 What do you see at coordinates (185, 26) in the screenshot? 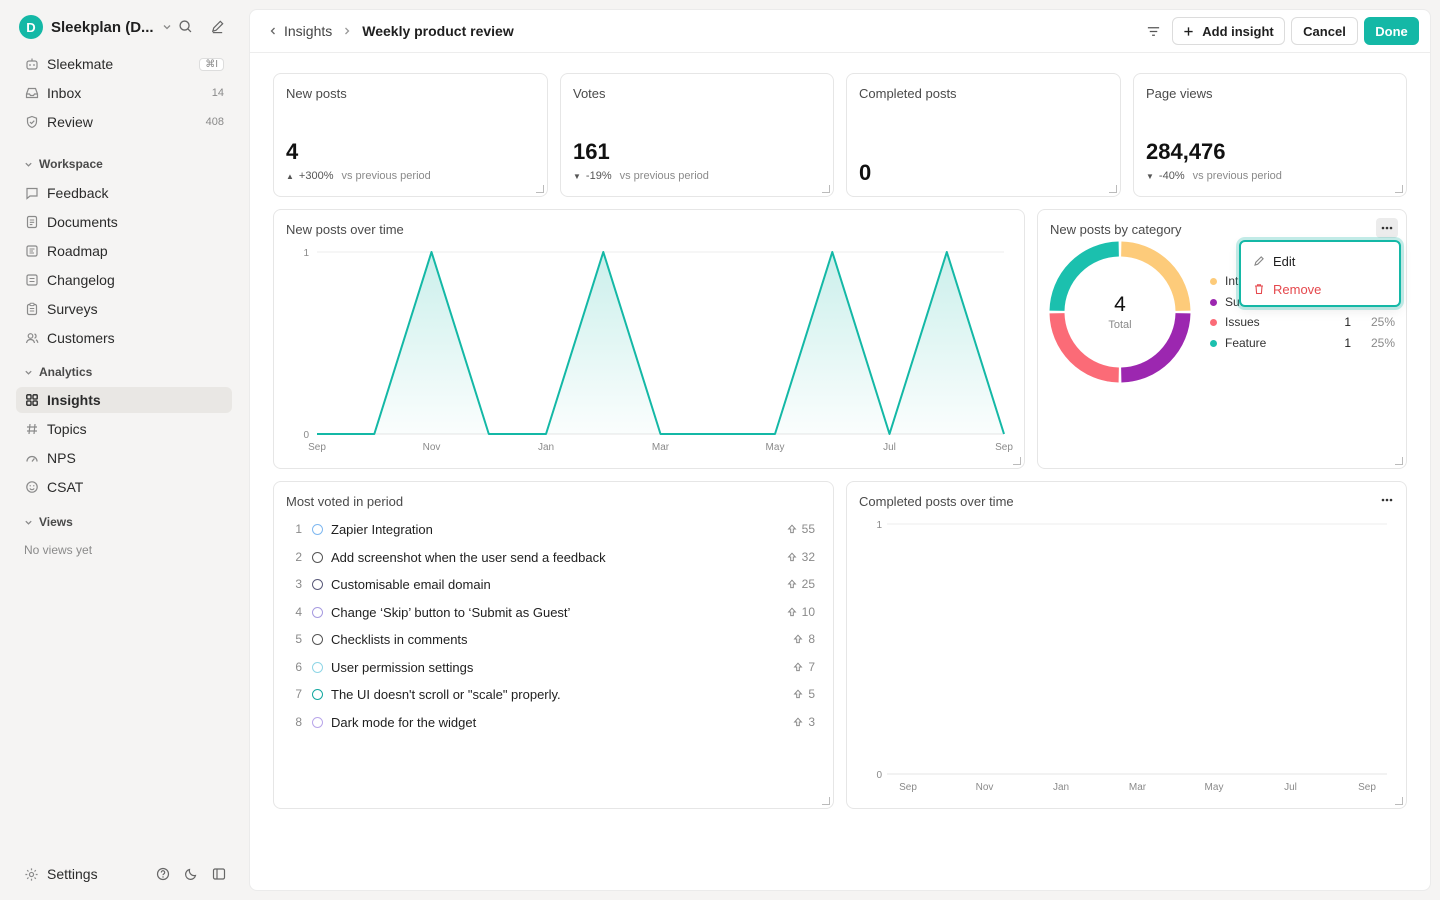
I see `search-icon` at bounding box center [185, 26].